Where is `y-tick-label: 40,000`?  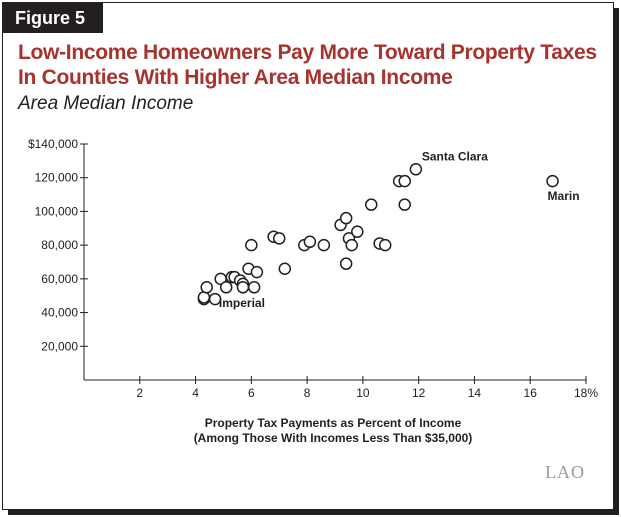
y-tick-label: 40,000 is located at coordinates (59, 313).